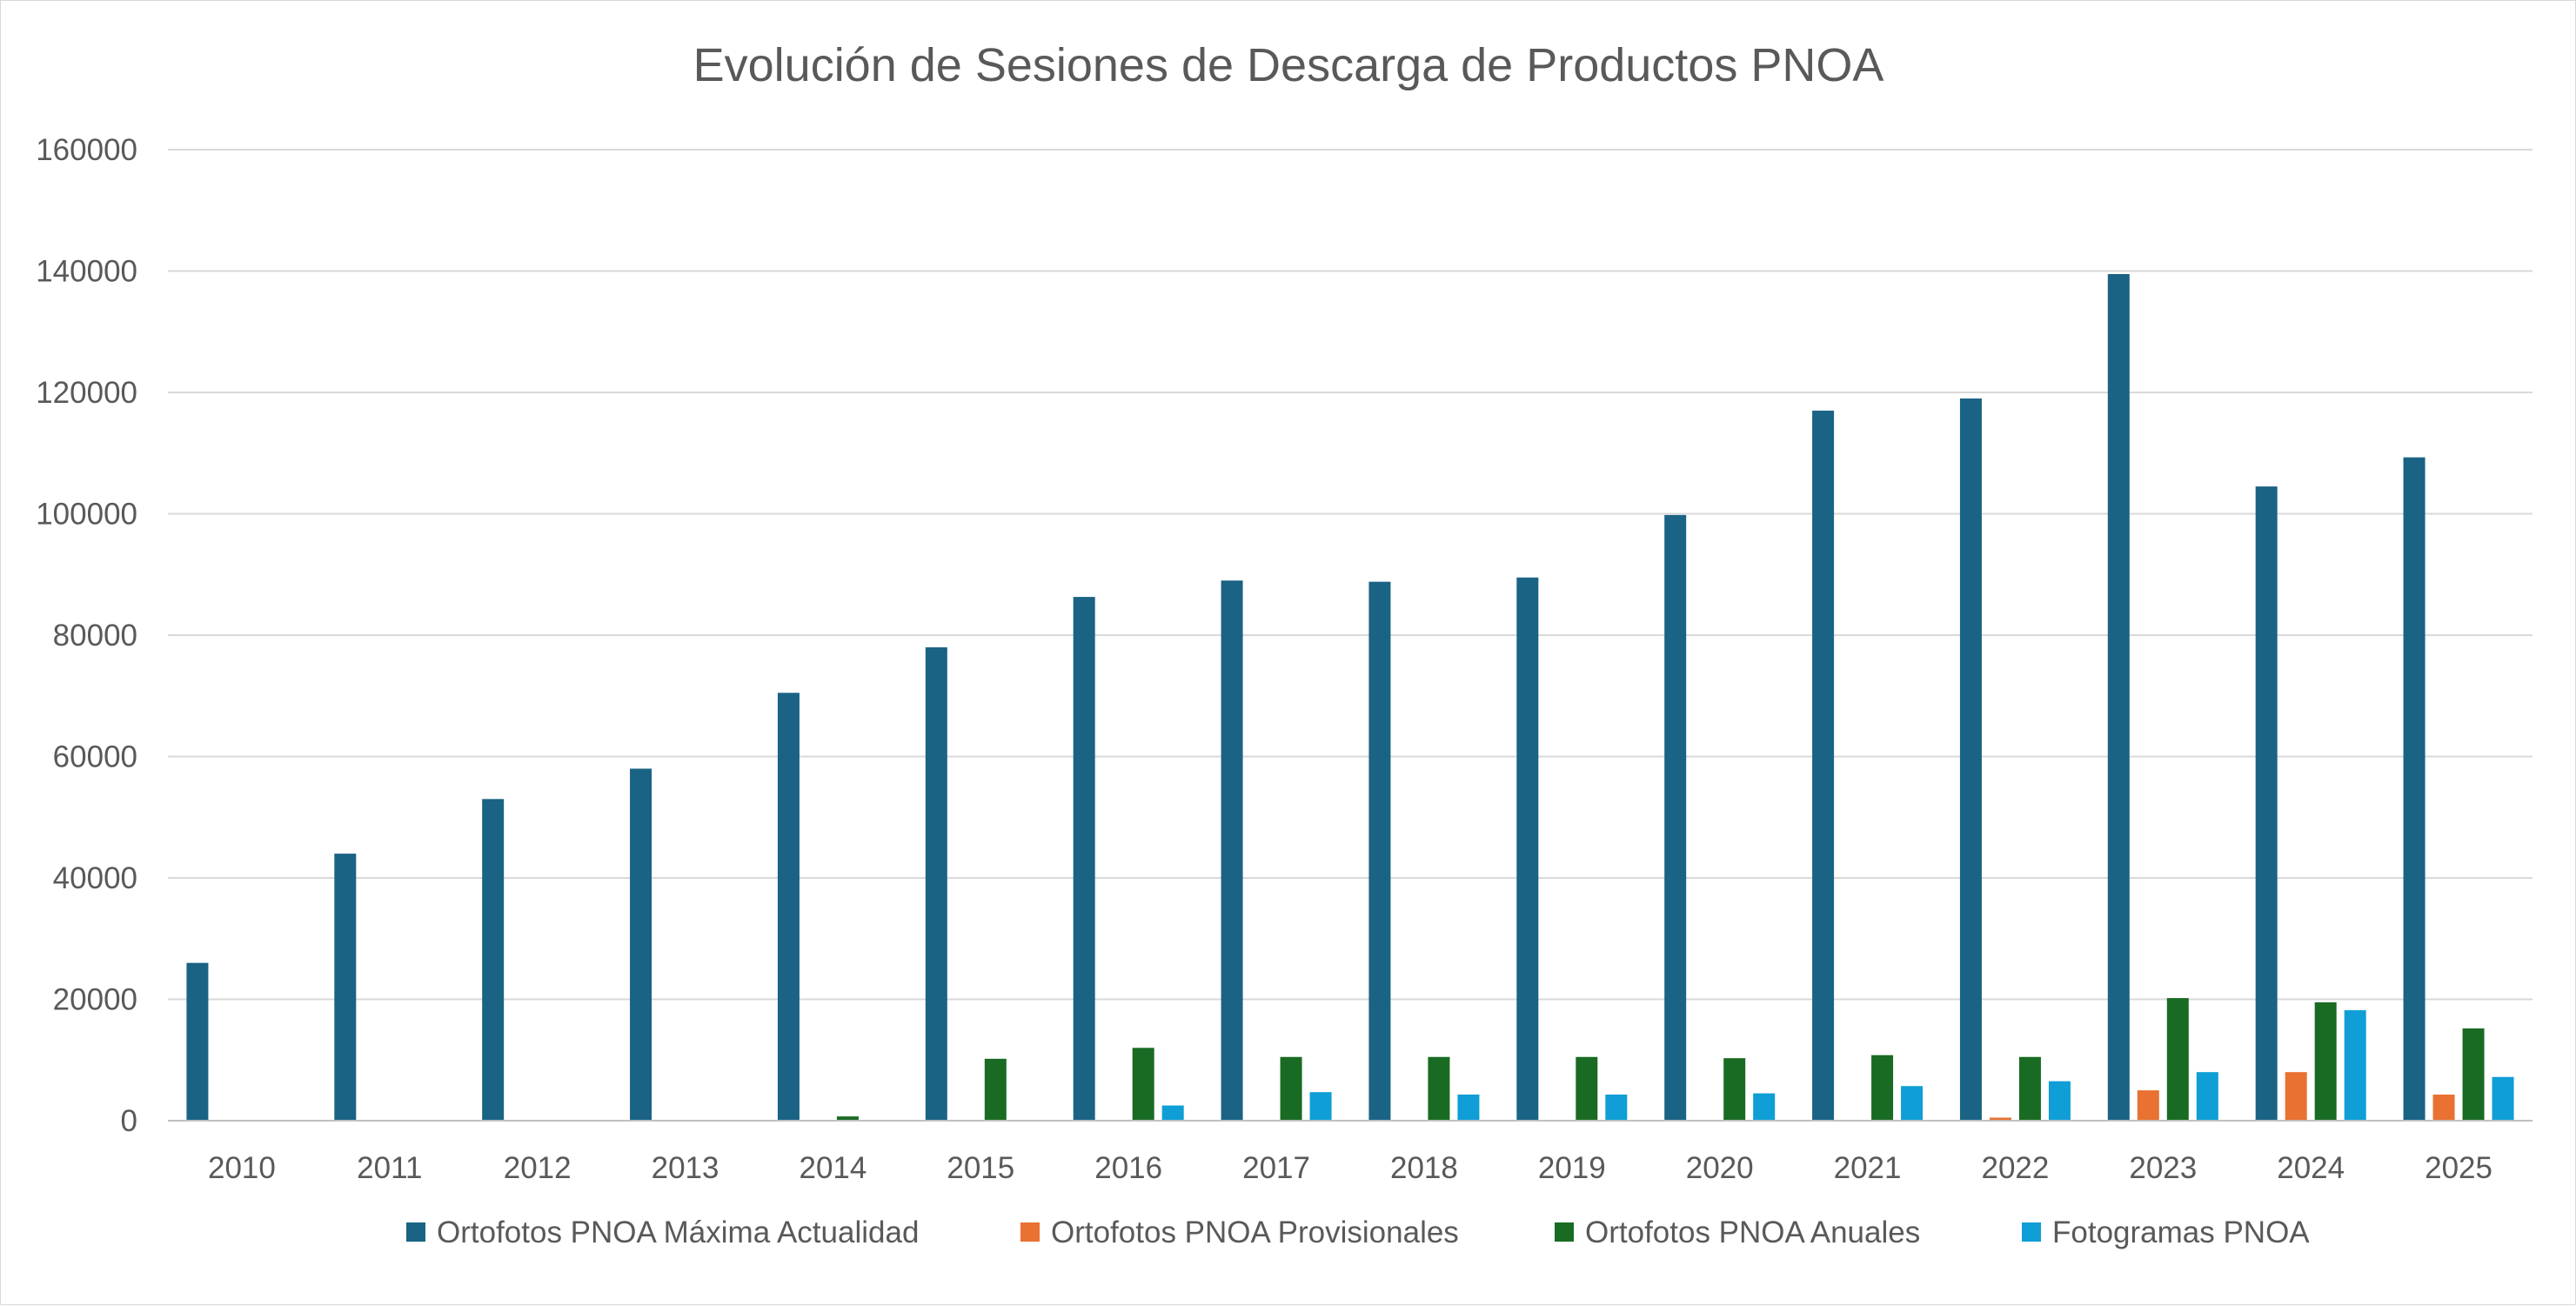  What do you see at coordinates (86, 393) in the screenshot?
I see `y-tick-label: 120000` at bounding box center [86, 393].